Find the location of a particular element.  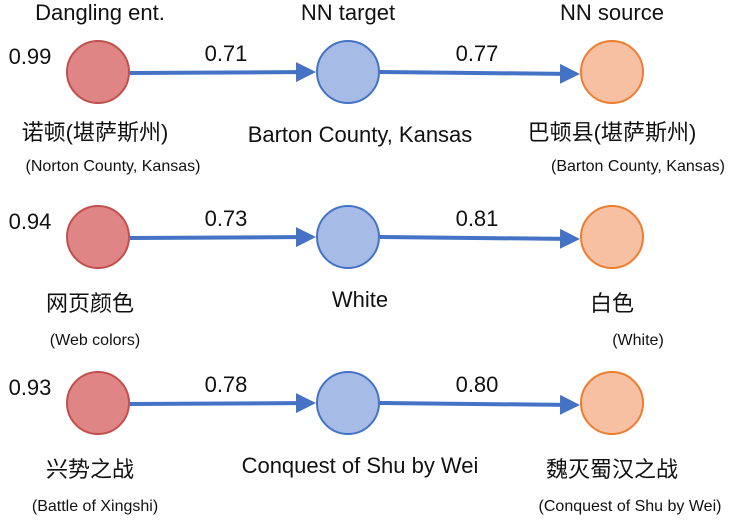

column-header: NN target is located at coordinates (348, 12).